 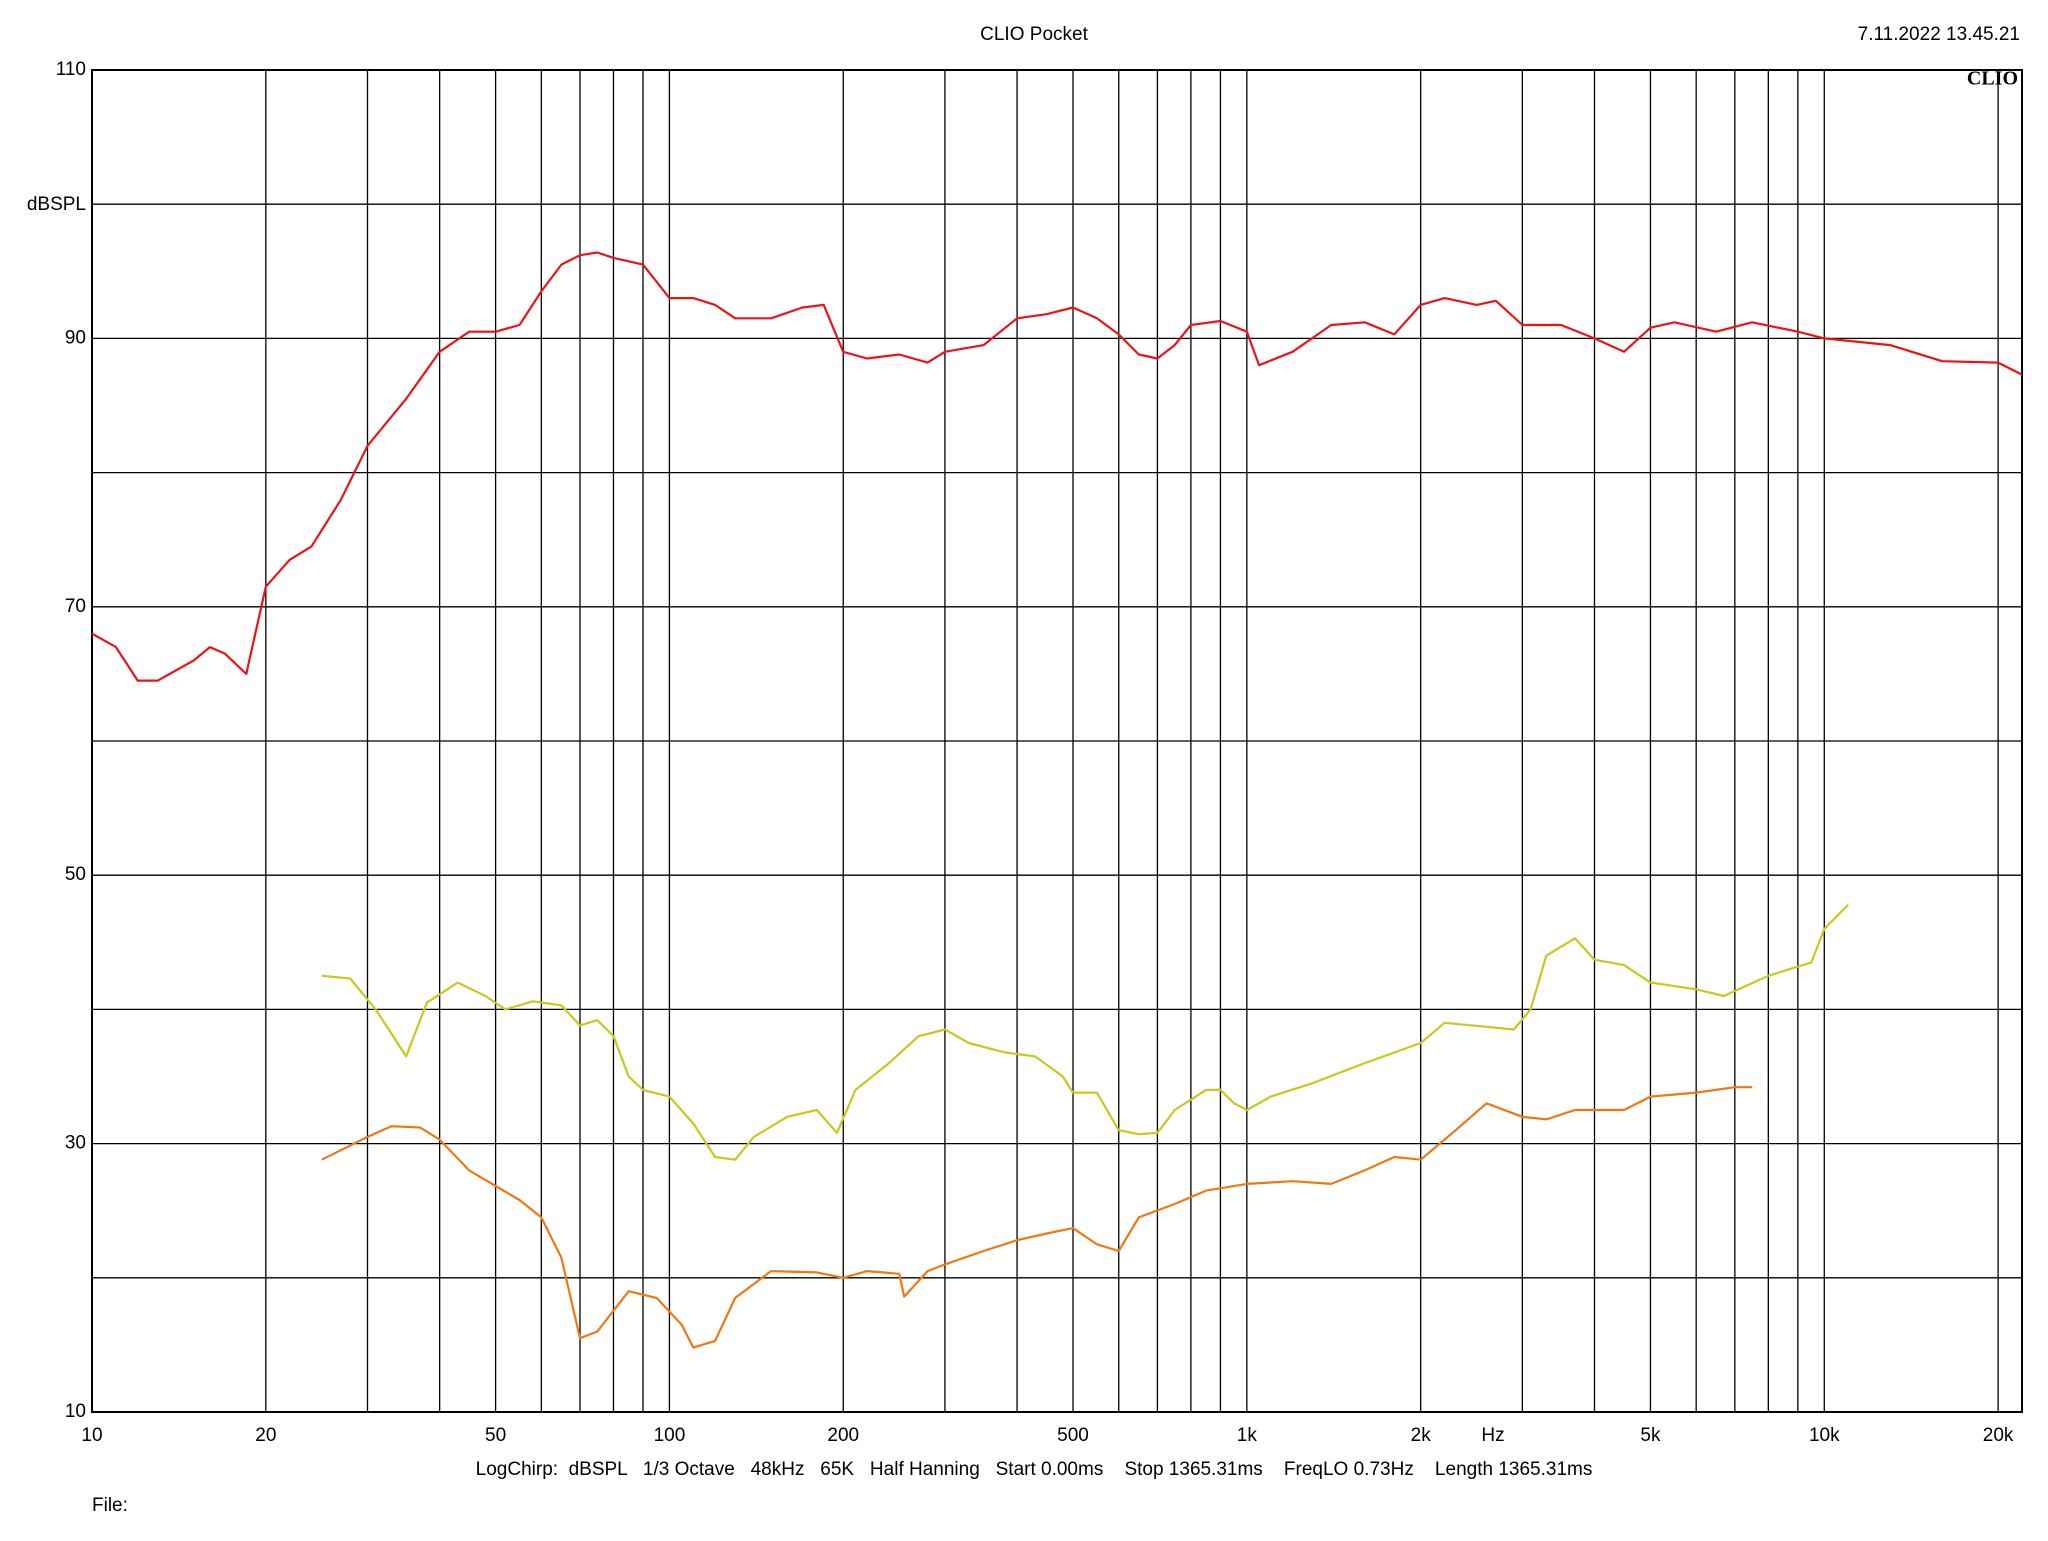 What do you see at coordinates (495, 1435) in the screenshot?
I see `x-tick-label: 50` at bounding box center [495, 1435].